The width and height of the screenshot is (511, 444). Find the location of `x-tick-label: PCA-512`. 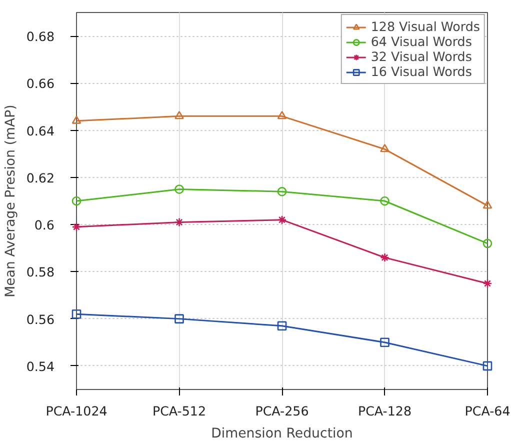

x-tick-label: PCA-512 is located at coordinates (179, 411).